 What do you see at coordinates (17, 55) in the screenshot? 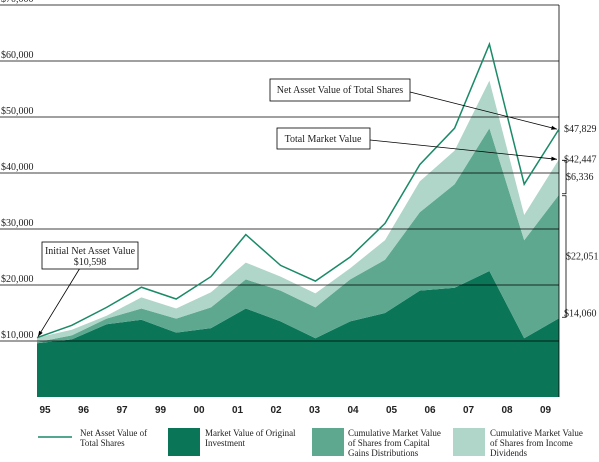
I see `y-tick-label: $60,000` at bounding box center [17, 55].